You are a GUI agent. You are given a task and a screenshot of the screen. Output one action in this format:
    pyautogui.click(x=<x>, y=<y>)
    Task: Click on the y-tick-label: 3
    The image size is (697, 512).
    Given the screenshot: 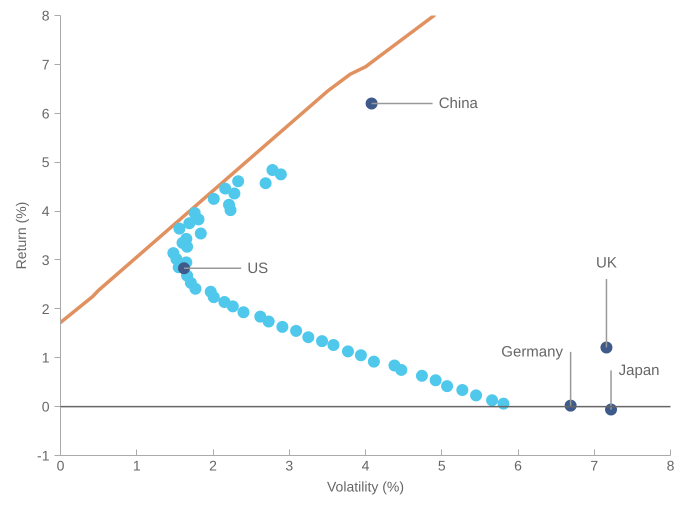 What is the action you would take?
    pyautogui.click(x=46, y=260)
    